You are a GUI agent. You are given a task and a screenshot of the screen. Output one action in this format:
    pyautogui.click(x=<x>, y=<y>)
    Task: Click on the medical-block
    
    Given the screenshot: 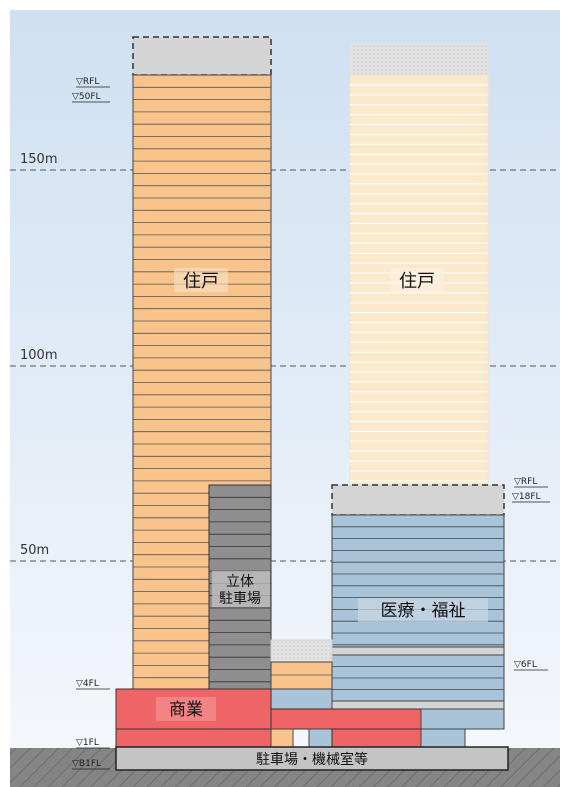 What is the action you would take?
    pyautogui.click(x=418, y=597)
    